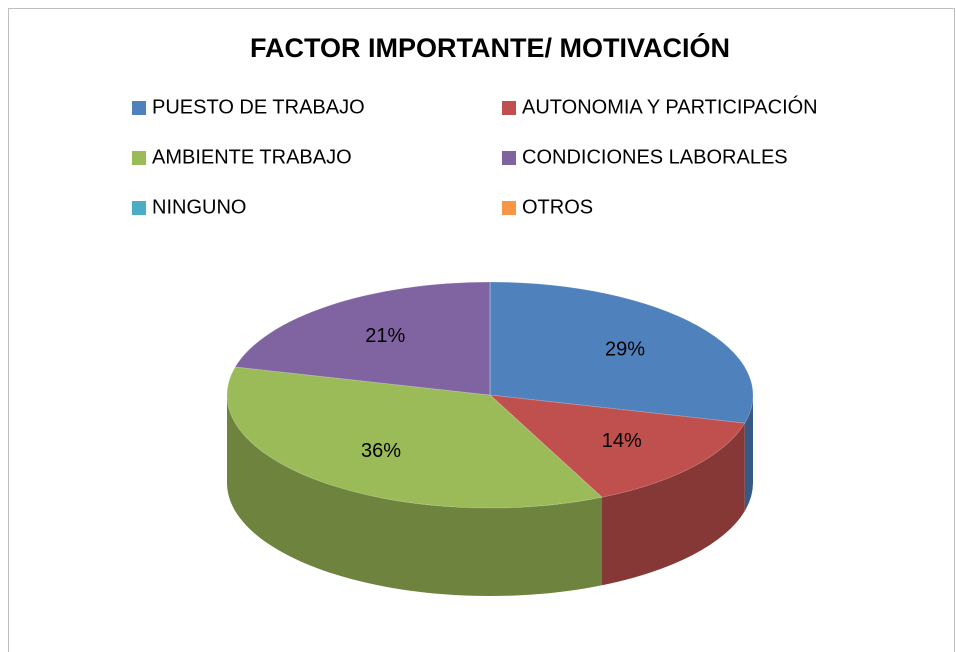  What do you see at coordinates (199, 207) in the screenshot?
I see `legend-label: NINGUNO` at bounding box center [199, 207].